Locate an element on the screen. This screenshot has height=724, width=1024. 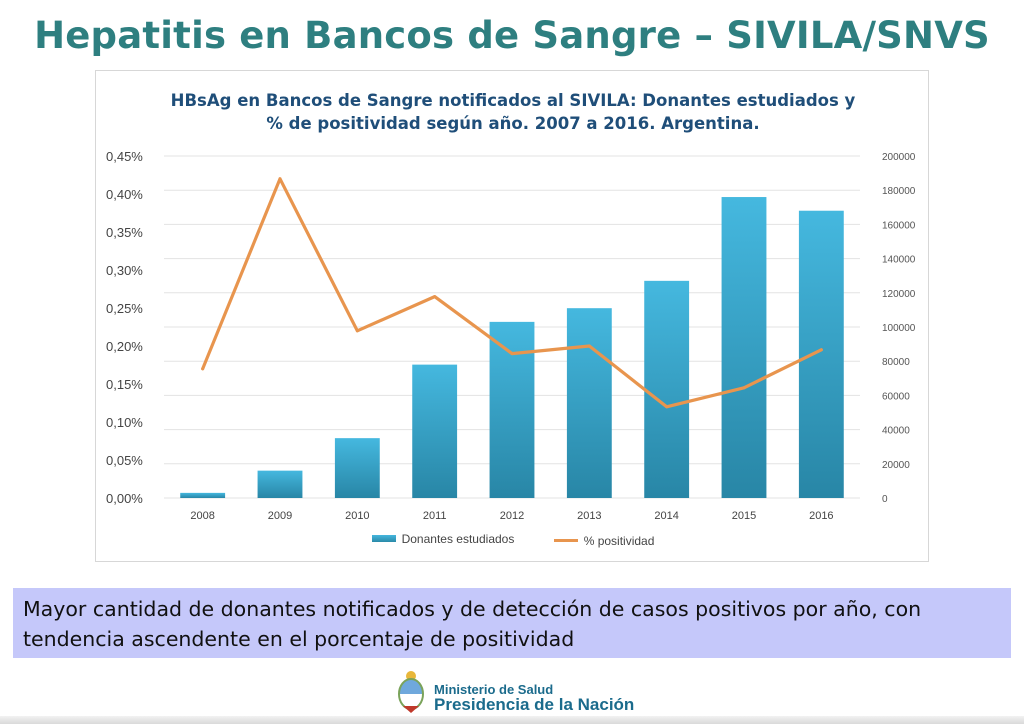
y-left-tick-label: 0,30% is located at coordinates (124, 270).